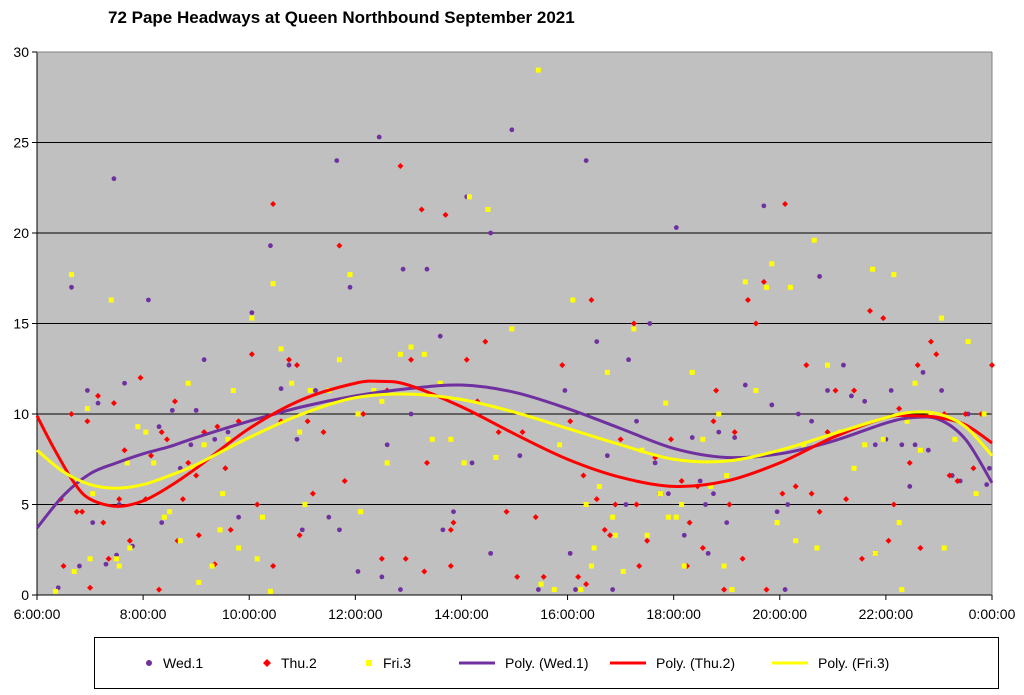 Image resolution: width=1024 pixels, height=695 pixels. Describe the element at coordinates (25, 595) in the screenshot. I see `y-tick-label: 0` at that location.